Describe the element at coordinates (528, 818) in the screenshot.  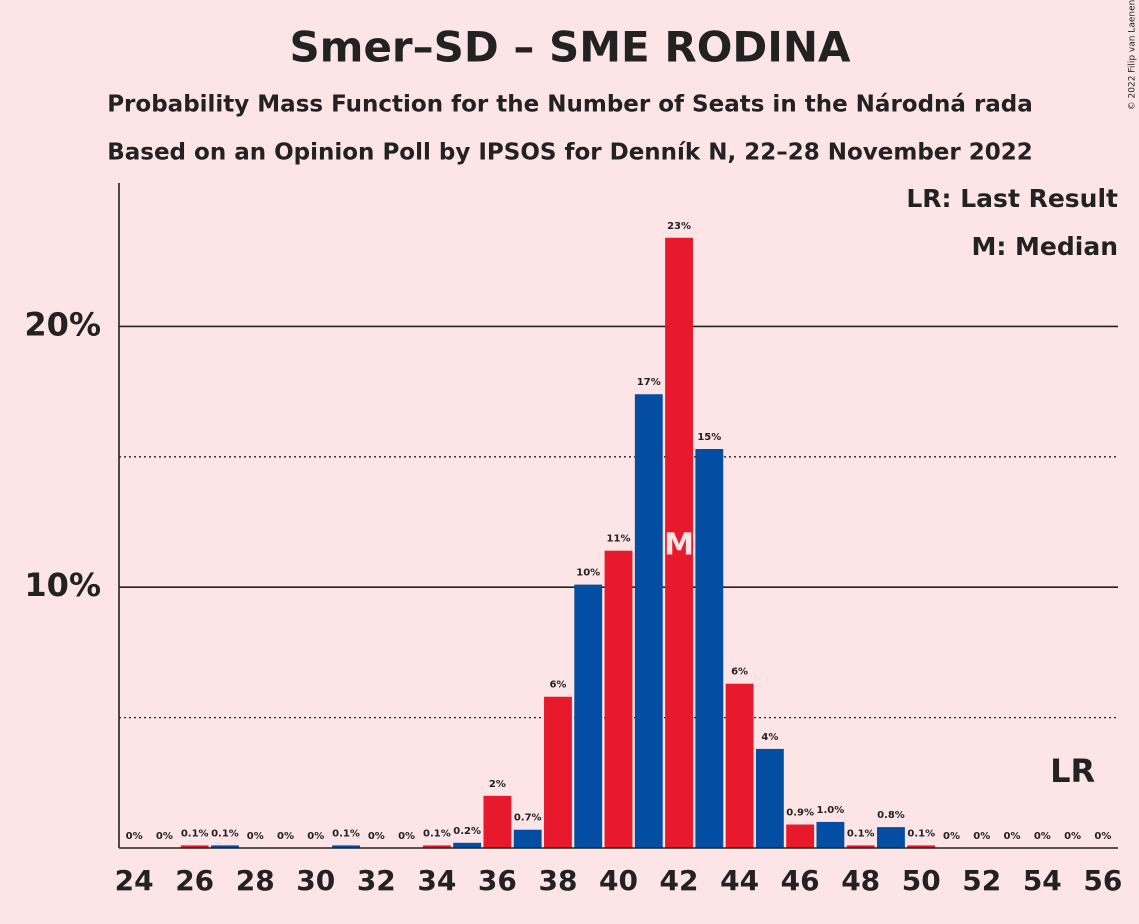
I see `value-label: 0.7%` at that location.